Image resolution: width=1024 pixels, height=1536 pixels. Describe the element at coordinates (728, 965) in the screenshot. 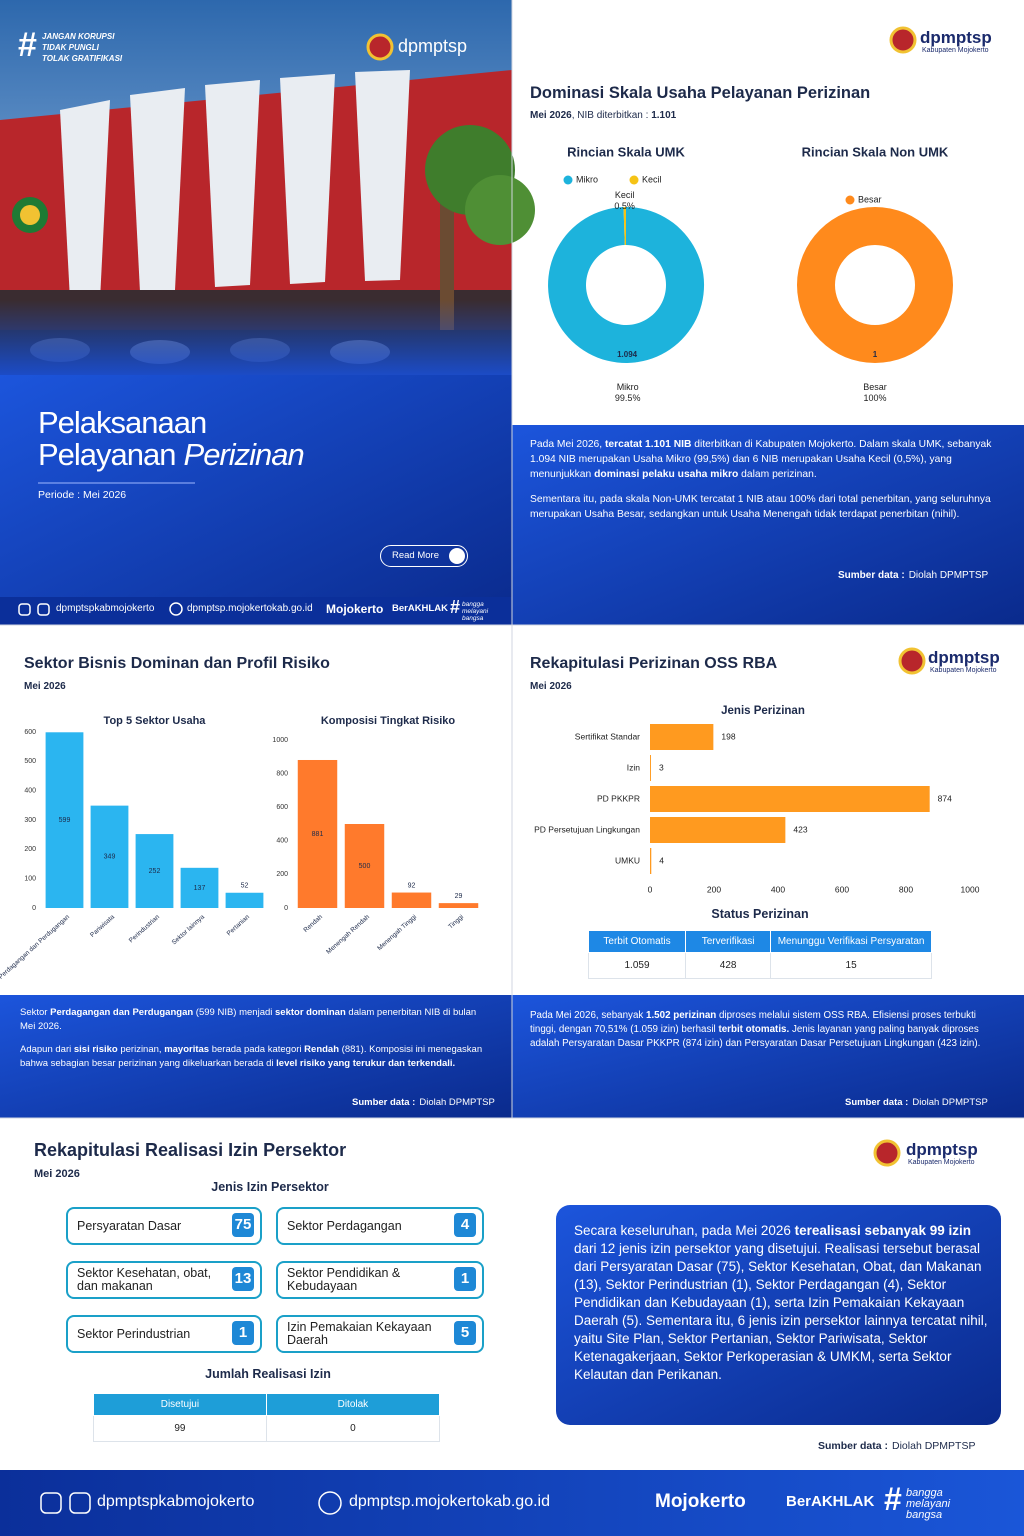

I see `table-cell: 428` at that location.